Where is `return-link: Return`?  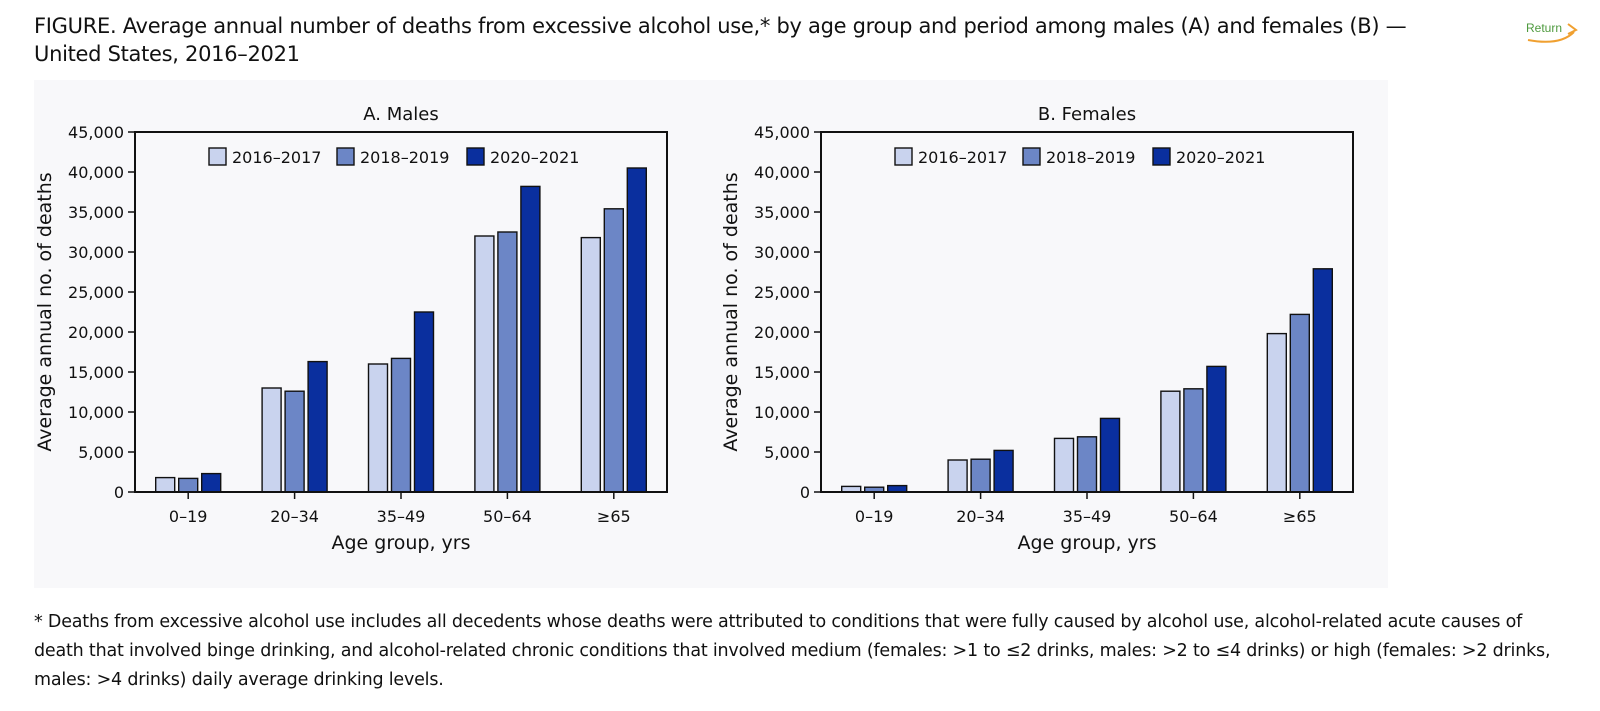
return-link: Return is located at coordinates (1552, 31).